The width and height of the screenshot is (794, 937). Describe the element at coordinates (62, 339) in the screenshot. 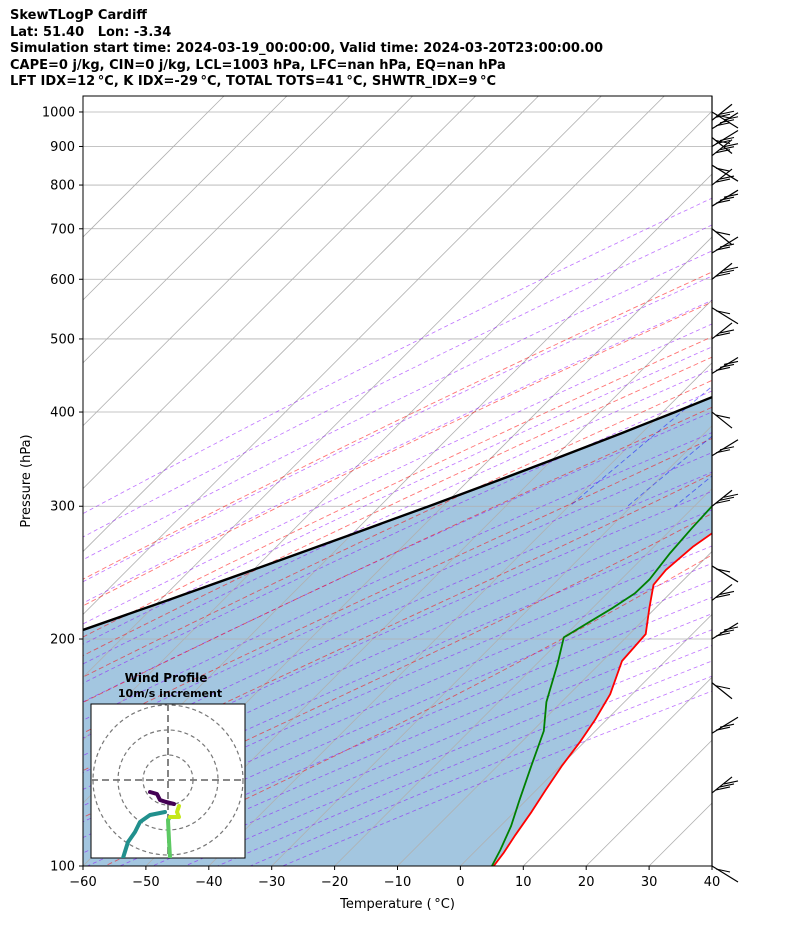

I see `y-tick-label: 500` at that location.